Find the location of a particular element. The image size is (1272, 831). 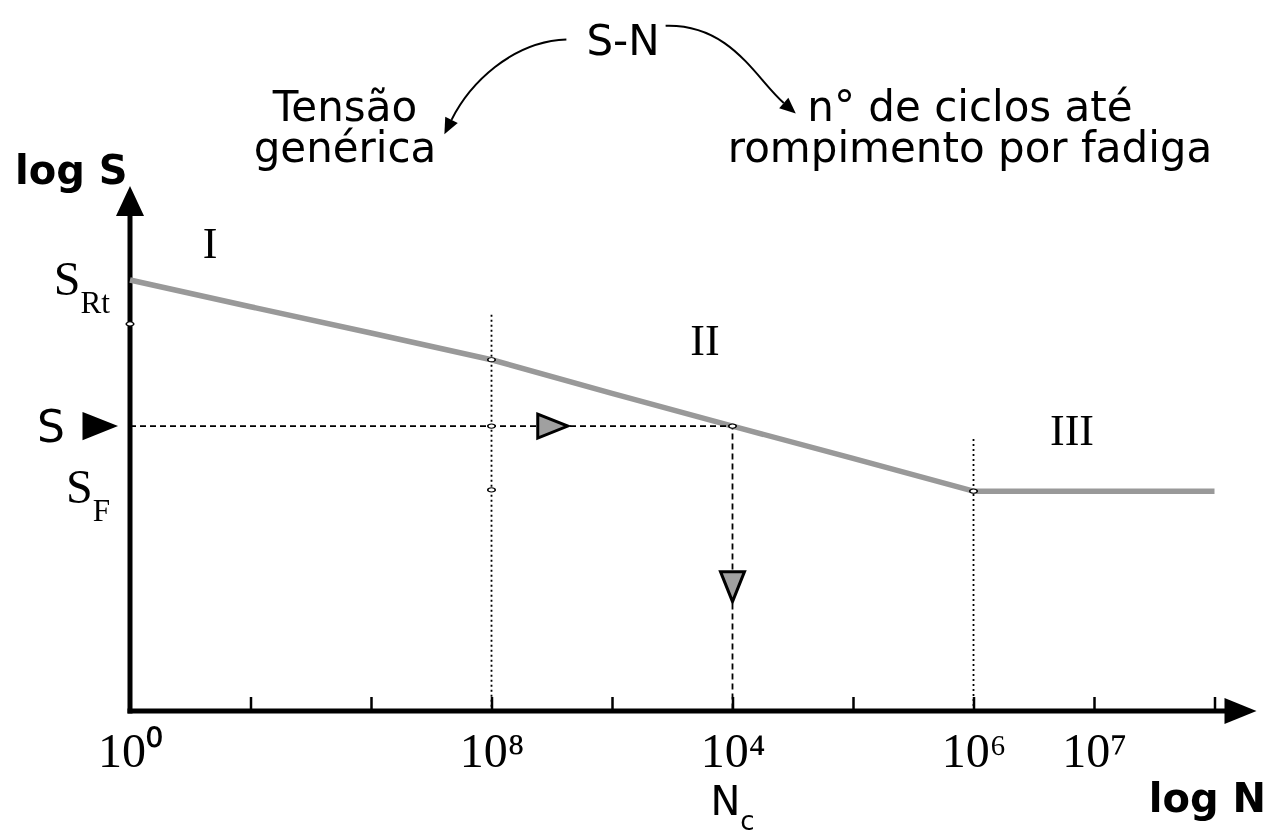

y-axis-title: log S is located at coordinates (71, 170).